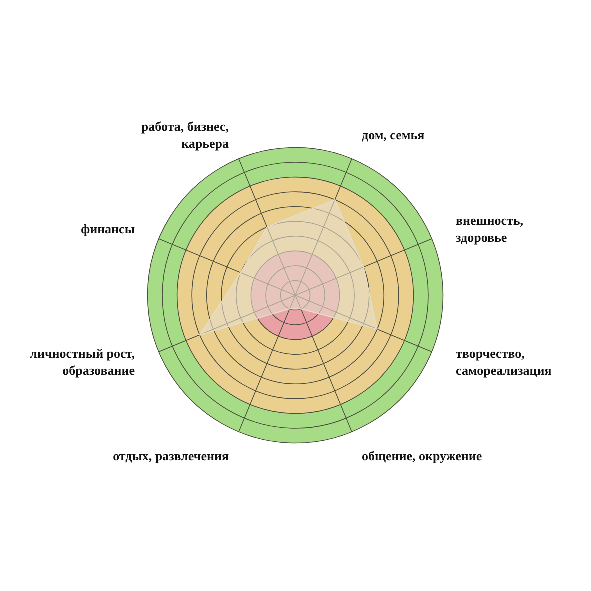 The width and height of the screenshot is (591, 591). Describe the element at coordinates (393, 134) in the screenshot. I see `spoke-label: дом, семья` at that location.